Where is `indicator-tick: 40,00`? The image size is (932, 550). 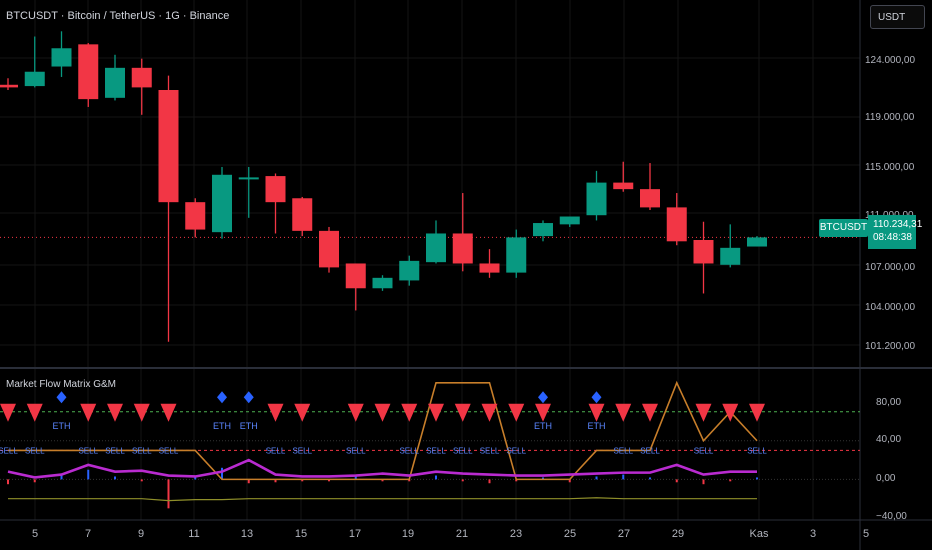 indicator-tick: 40,00 is located at coordinates (889, 439).